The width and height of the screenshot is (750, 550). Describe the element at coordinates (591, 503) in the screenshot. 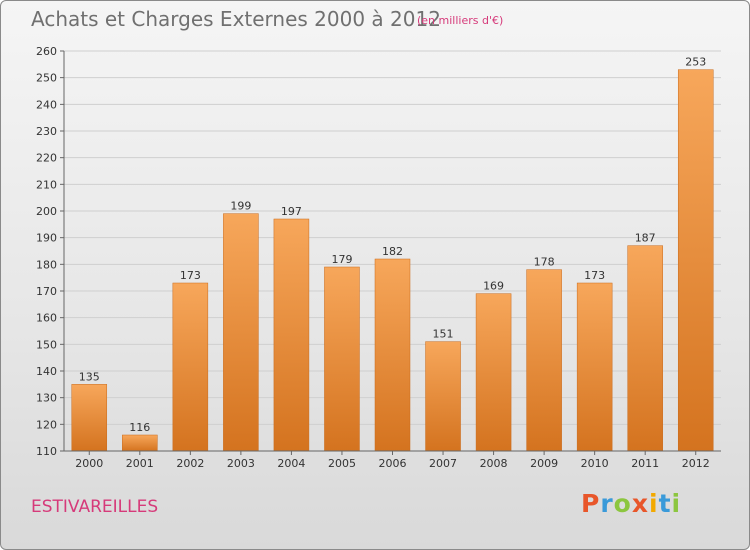

I see `logo-letter: P` at that location.